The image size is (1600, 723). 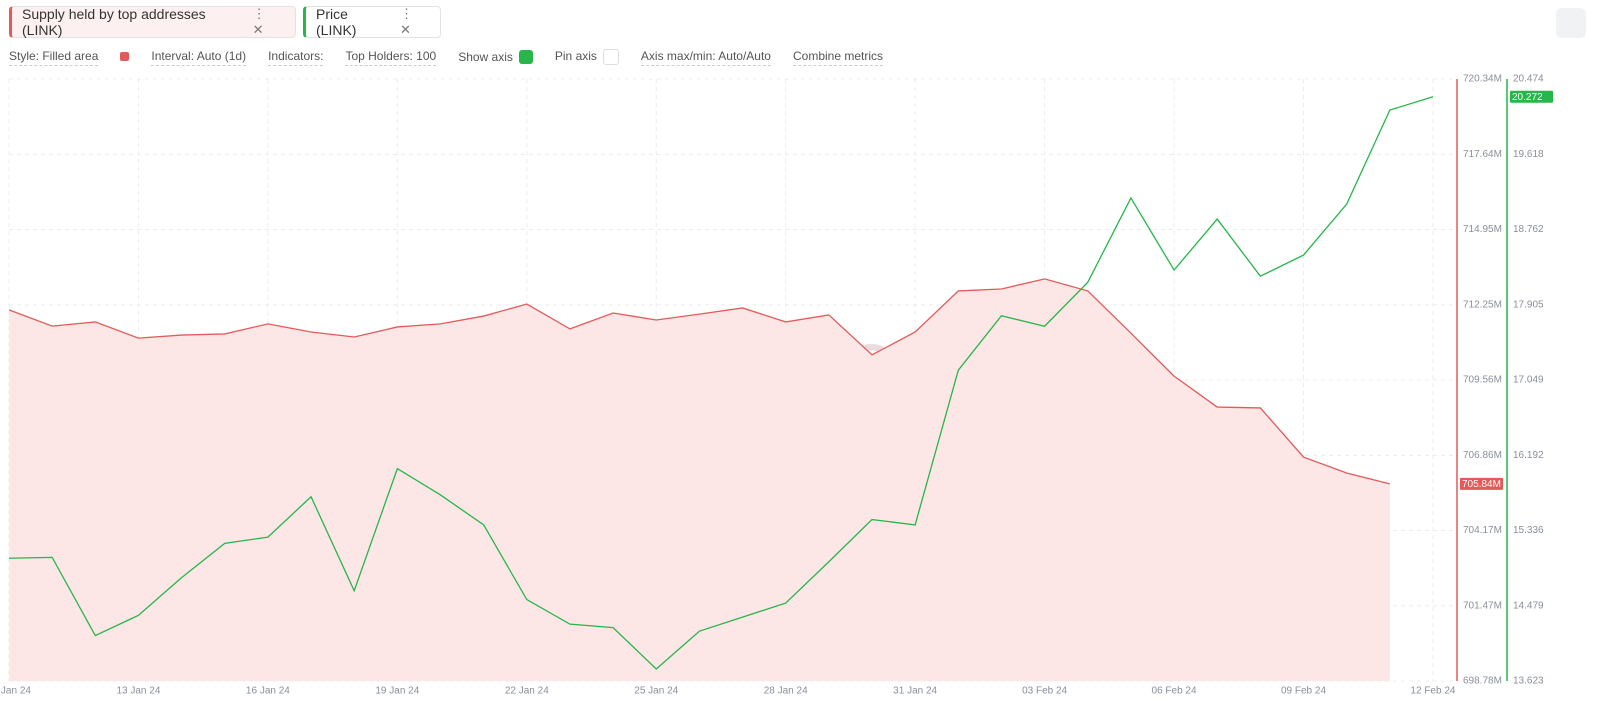 What do you see at coordinates (1482, 154) in the screenshot?
I see `y-tick-label: 717.64M` at bounding box center [1482, 154].